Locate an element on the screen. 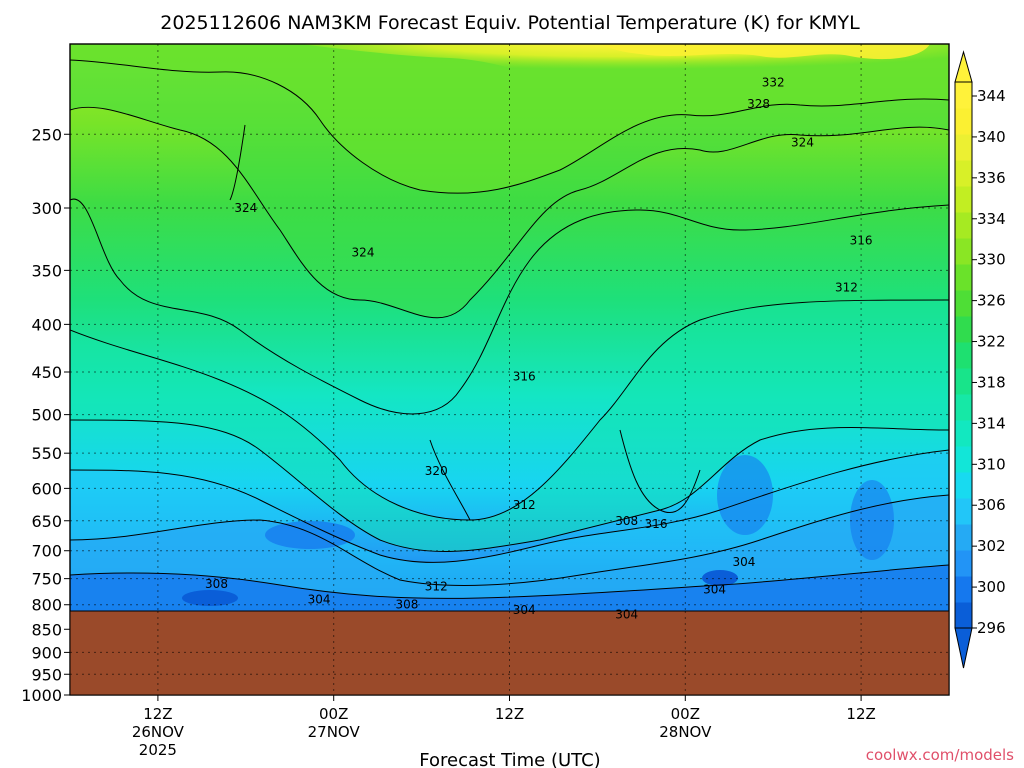  colorbar-frame is located at coordinates (963, 355).